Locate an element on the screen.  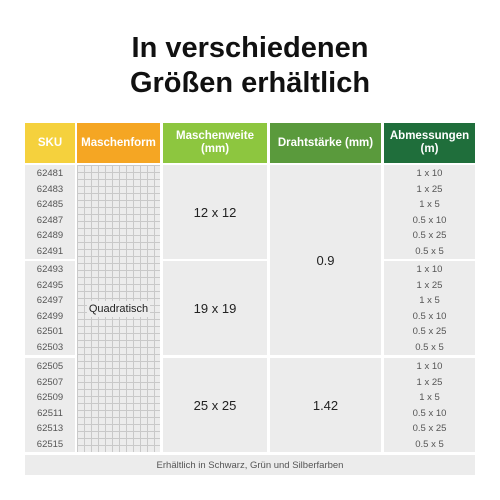
sku: 62503 is located at coordinates (50, 347).